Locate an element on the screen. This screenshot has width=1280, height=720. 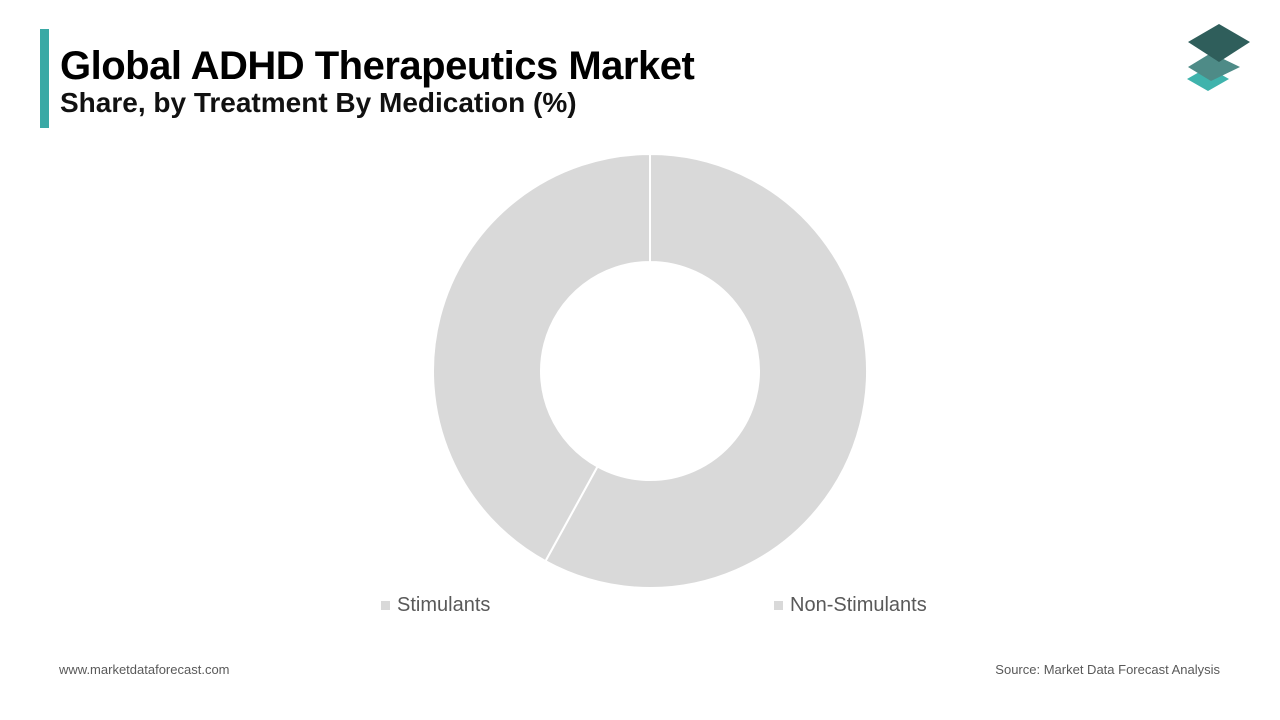
logo-layer-middle is located at coordinates (1214, 67).